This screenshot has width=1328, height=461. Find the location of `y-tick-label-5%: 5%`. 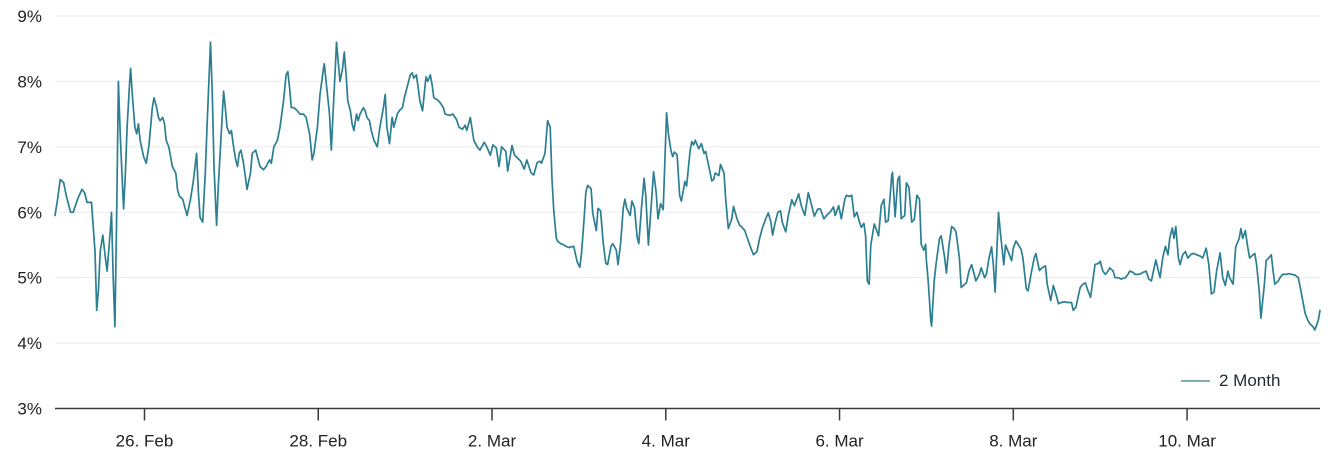

y-tick-label-5%: 5% is located at coordinates (29, 278).